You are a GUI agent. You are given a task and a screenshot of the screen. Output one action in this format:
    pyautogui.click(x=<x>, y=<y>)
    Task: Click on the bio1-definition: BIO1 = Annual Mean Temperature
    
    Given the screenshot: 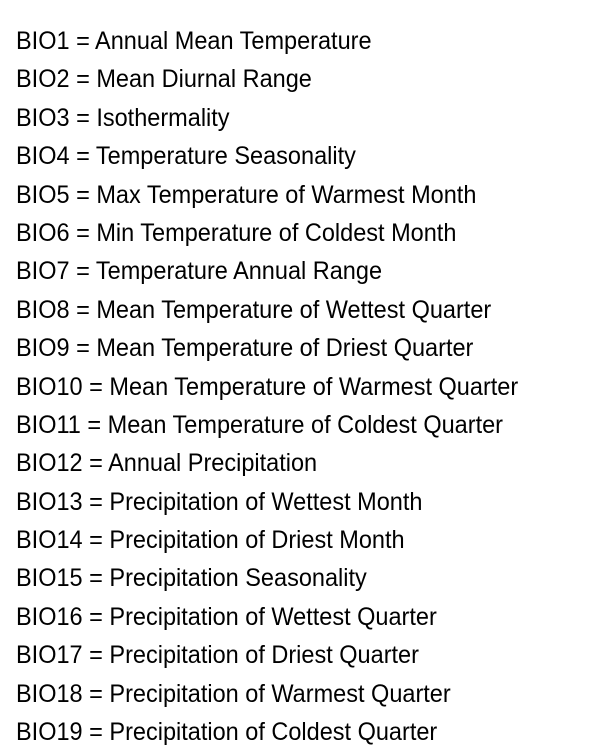 What is the action you would take?
    pyautogui.click(x=194, y=41)
    